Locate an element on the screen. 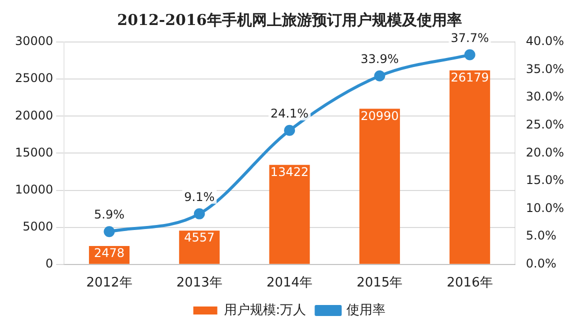  data-label: 5.9% is located at coordinates (109, 215).